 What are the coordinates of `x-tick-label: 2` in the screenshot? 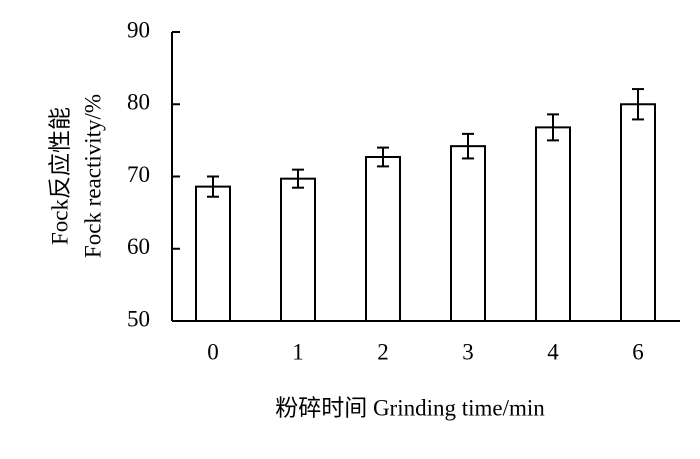 It's located at (383, 351).